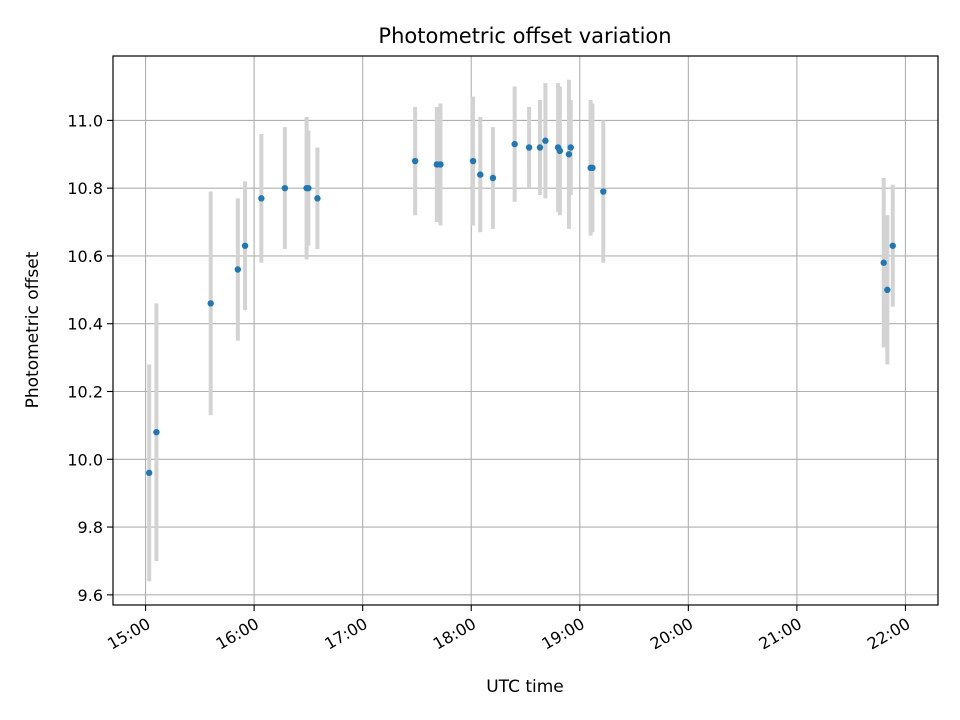 The height and width of the screenshot is (720, 960). What do you see at coordinates (90, 358) in the screenshot?
I see `y-axis: 9.6 9.8 10.0 10.2 10.4 10.6 10.8 11.0` at bounding box center [90, 358].